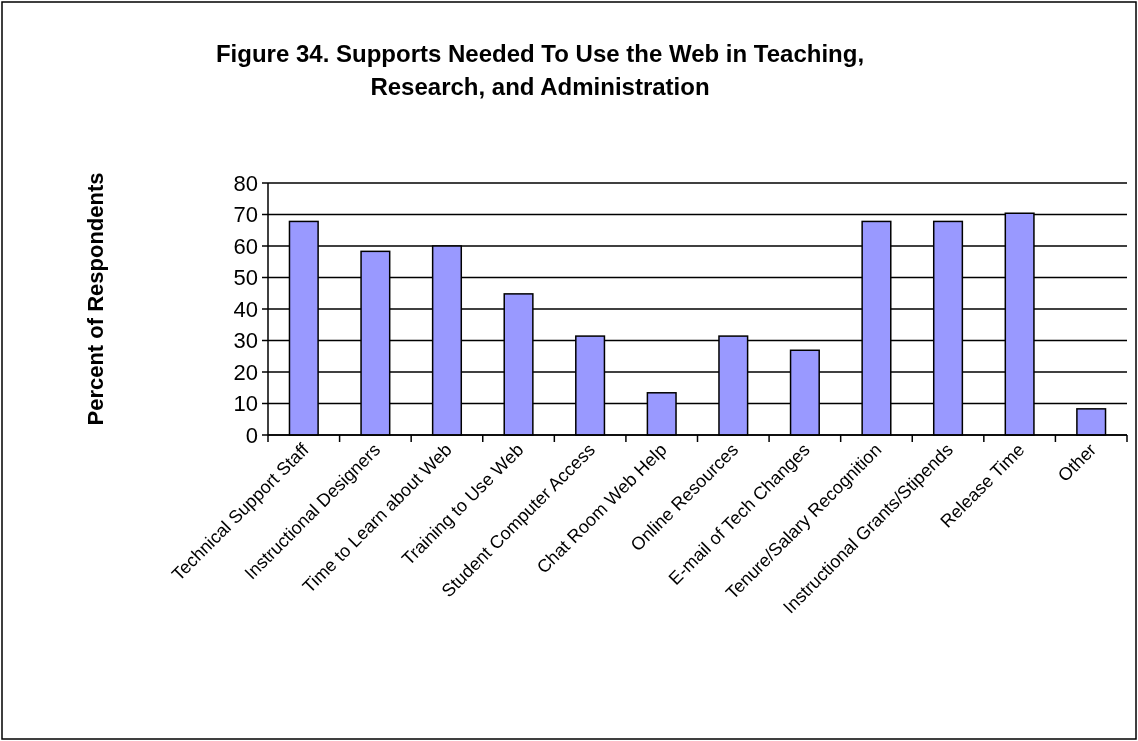  Describe the element at coordinates (95, 299) in the screenshot. I see `y-axis-title: Percent of Respondents` at that location.